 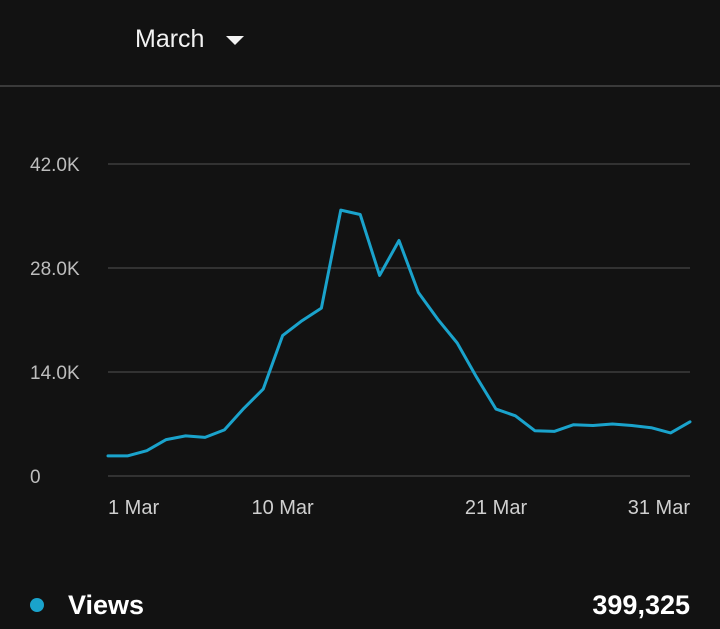 I want to click on x-axis-ticks: 1 Mar 10 Mar 21 Mar 31 Mar, so click(x=399, y=508).